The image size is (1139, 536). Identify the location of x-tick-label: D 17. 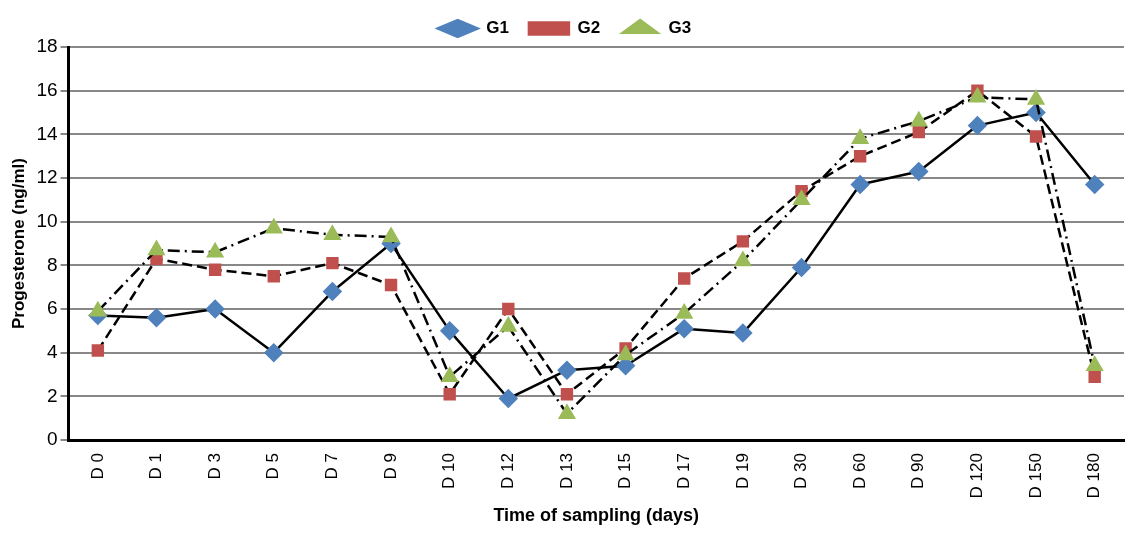
(683, 471).